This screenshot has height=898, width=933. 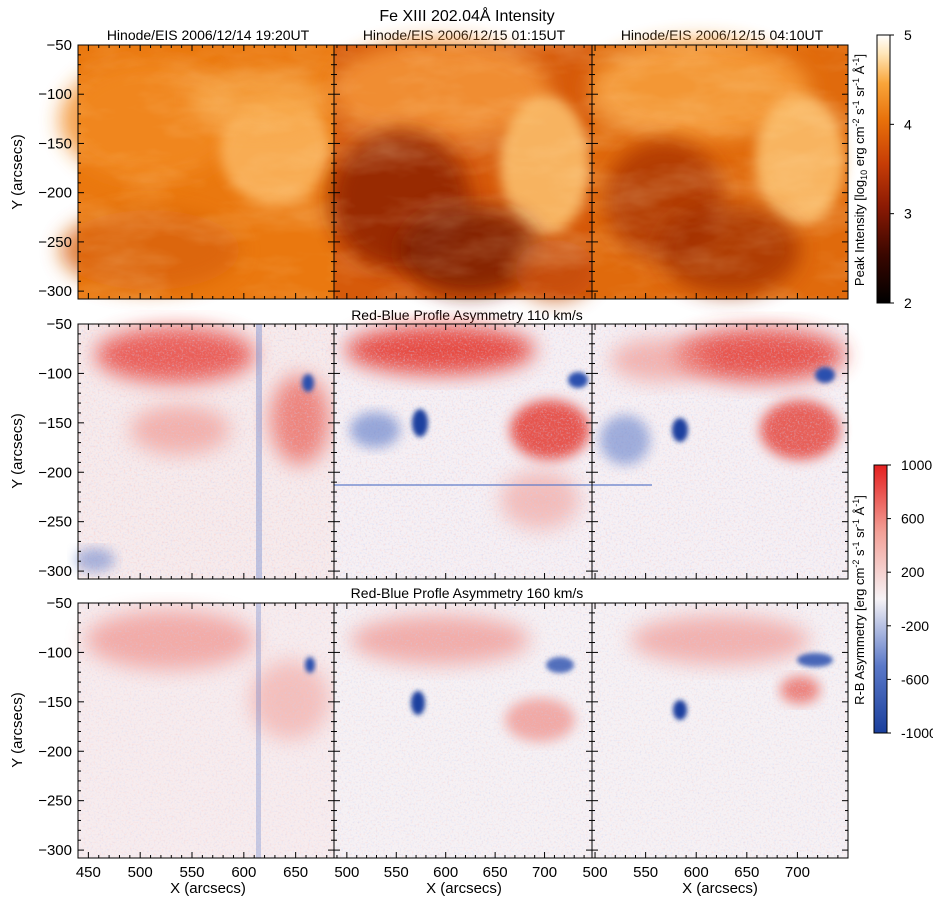 I want to click on asymmetry-160-axes-1: 450 500 550 600 650 −50 −100 −150 −200 −250 −300, so click(x=186, y=738).